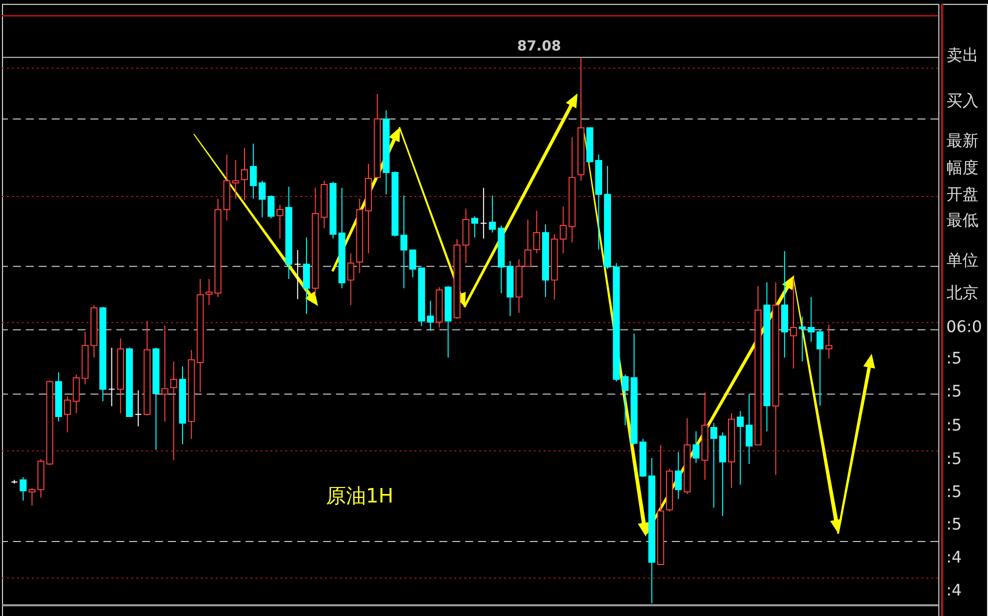 Image resolution: width=988 pixels, height=616 pixels. I want to click on text: 06:0, so click(964, 326).